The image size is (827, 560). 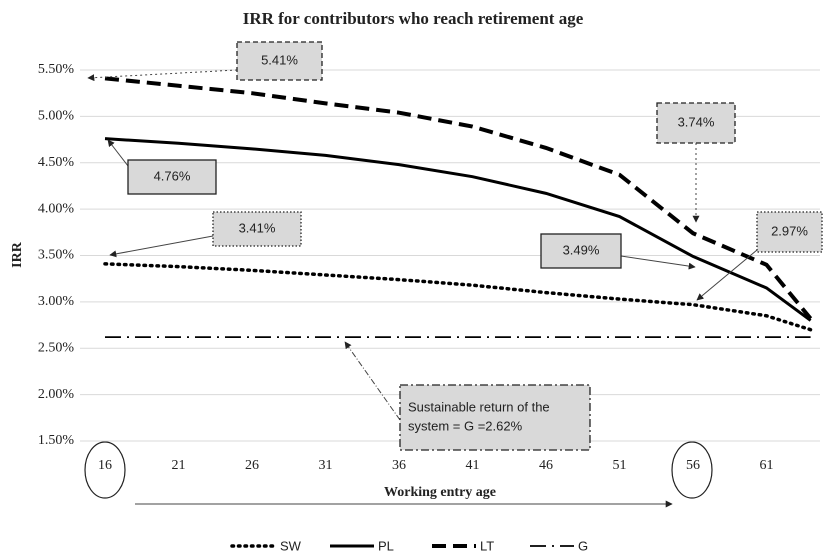 I want to click on y-tick-label: 4.50%, so click(x=56, y=162).